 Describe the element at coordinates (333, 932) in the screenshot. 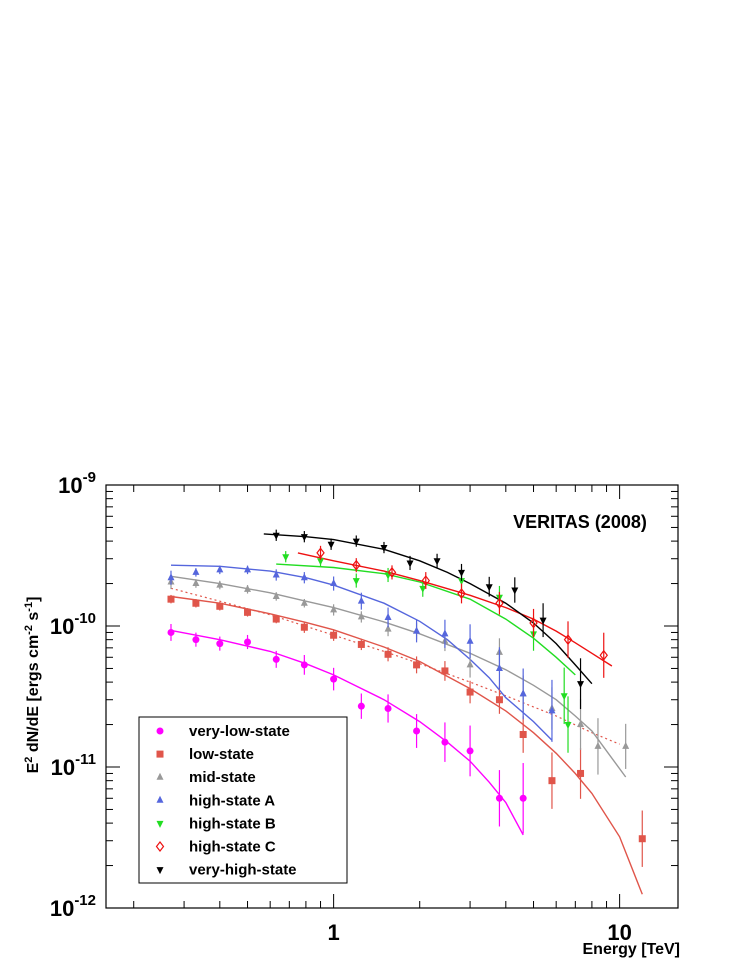

I see `x-tick-label: 1` at that location.